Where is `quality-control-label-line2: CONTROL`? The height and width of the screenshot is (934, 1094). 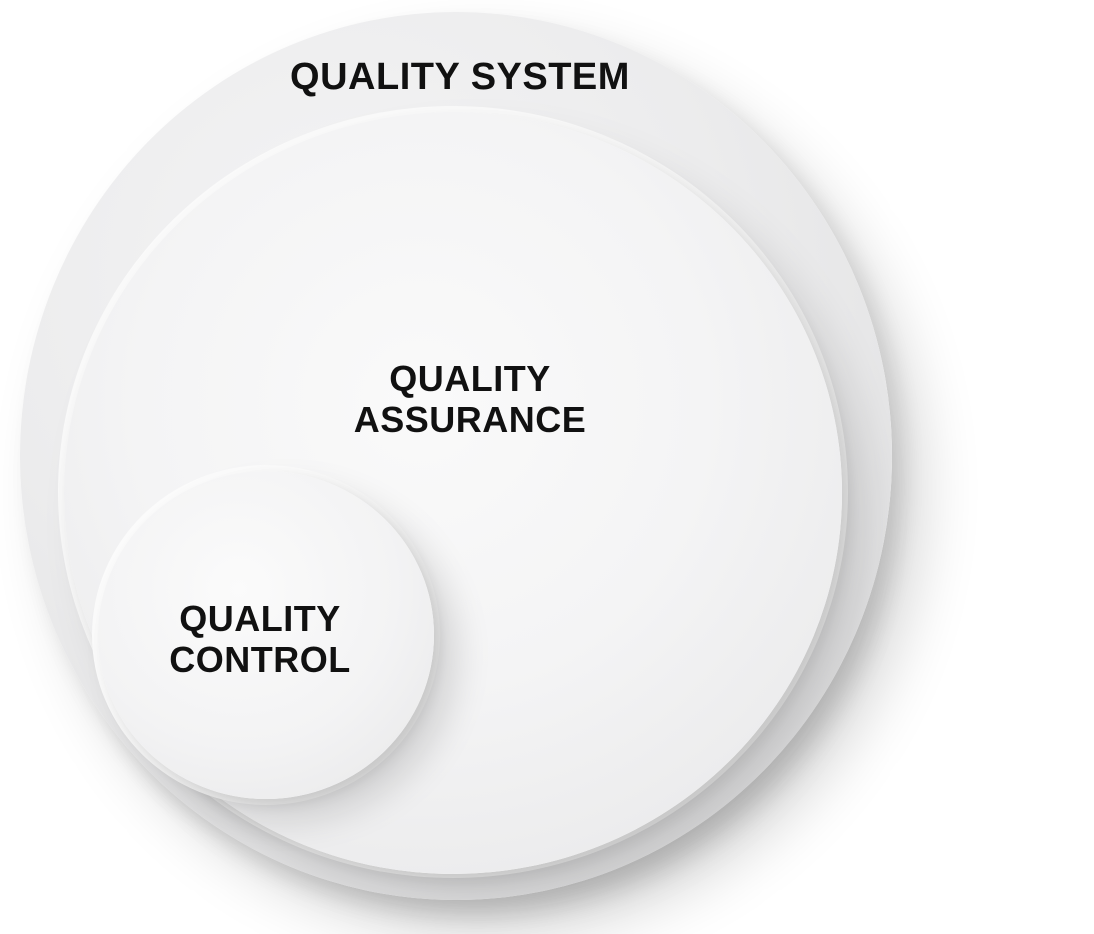
quality-control-label-line2: CONTROL is located at coordinates (260, 660).